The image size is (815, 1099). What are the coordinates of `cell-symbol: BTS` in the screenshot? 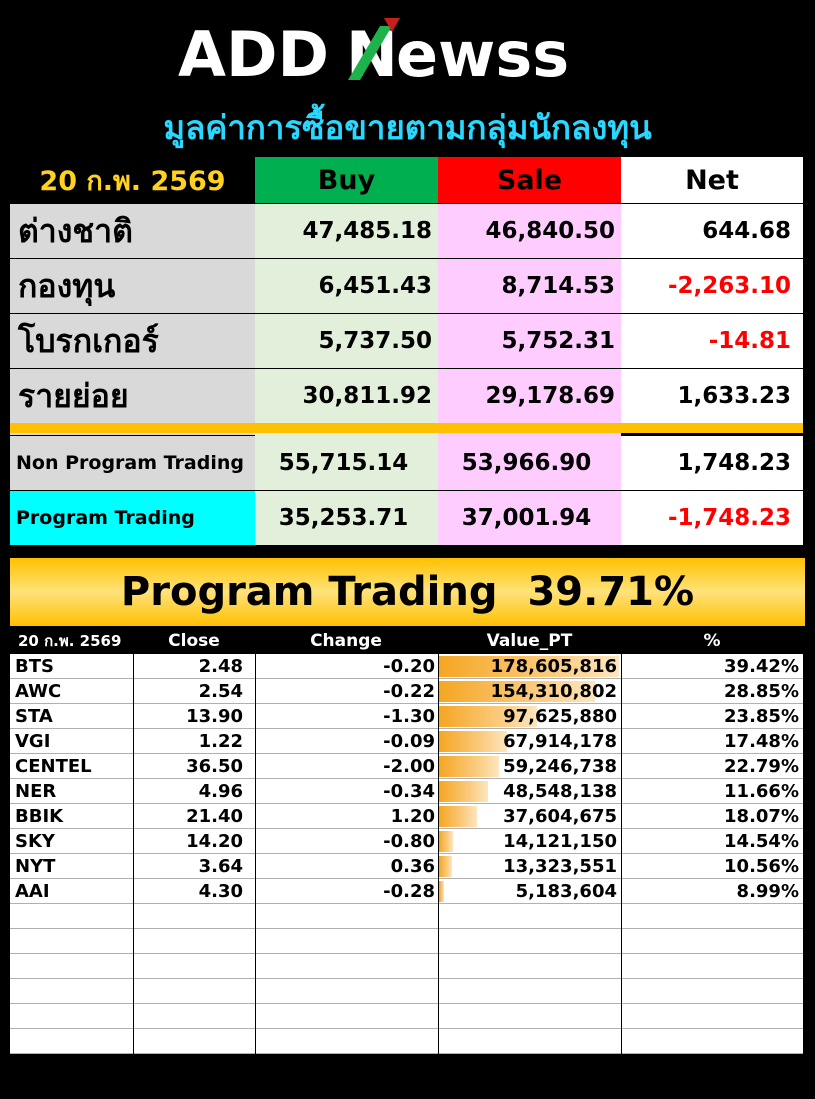 It's located at (34, 666).